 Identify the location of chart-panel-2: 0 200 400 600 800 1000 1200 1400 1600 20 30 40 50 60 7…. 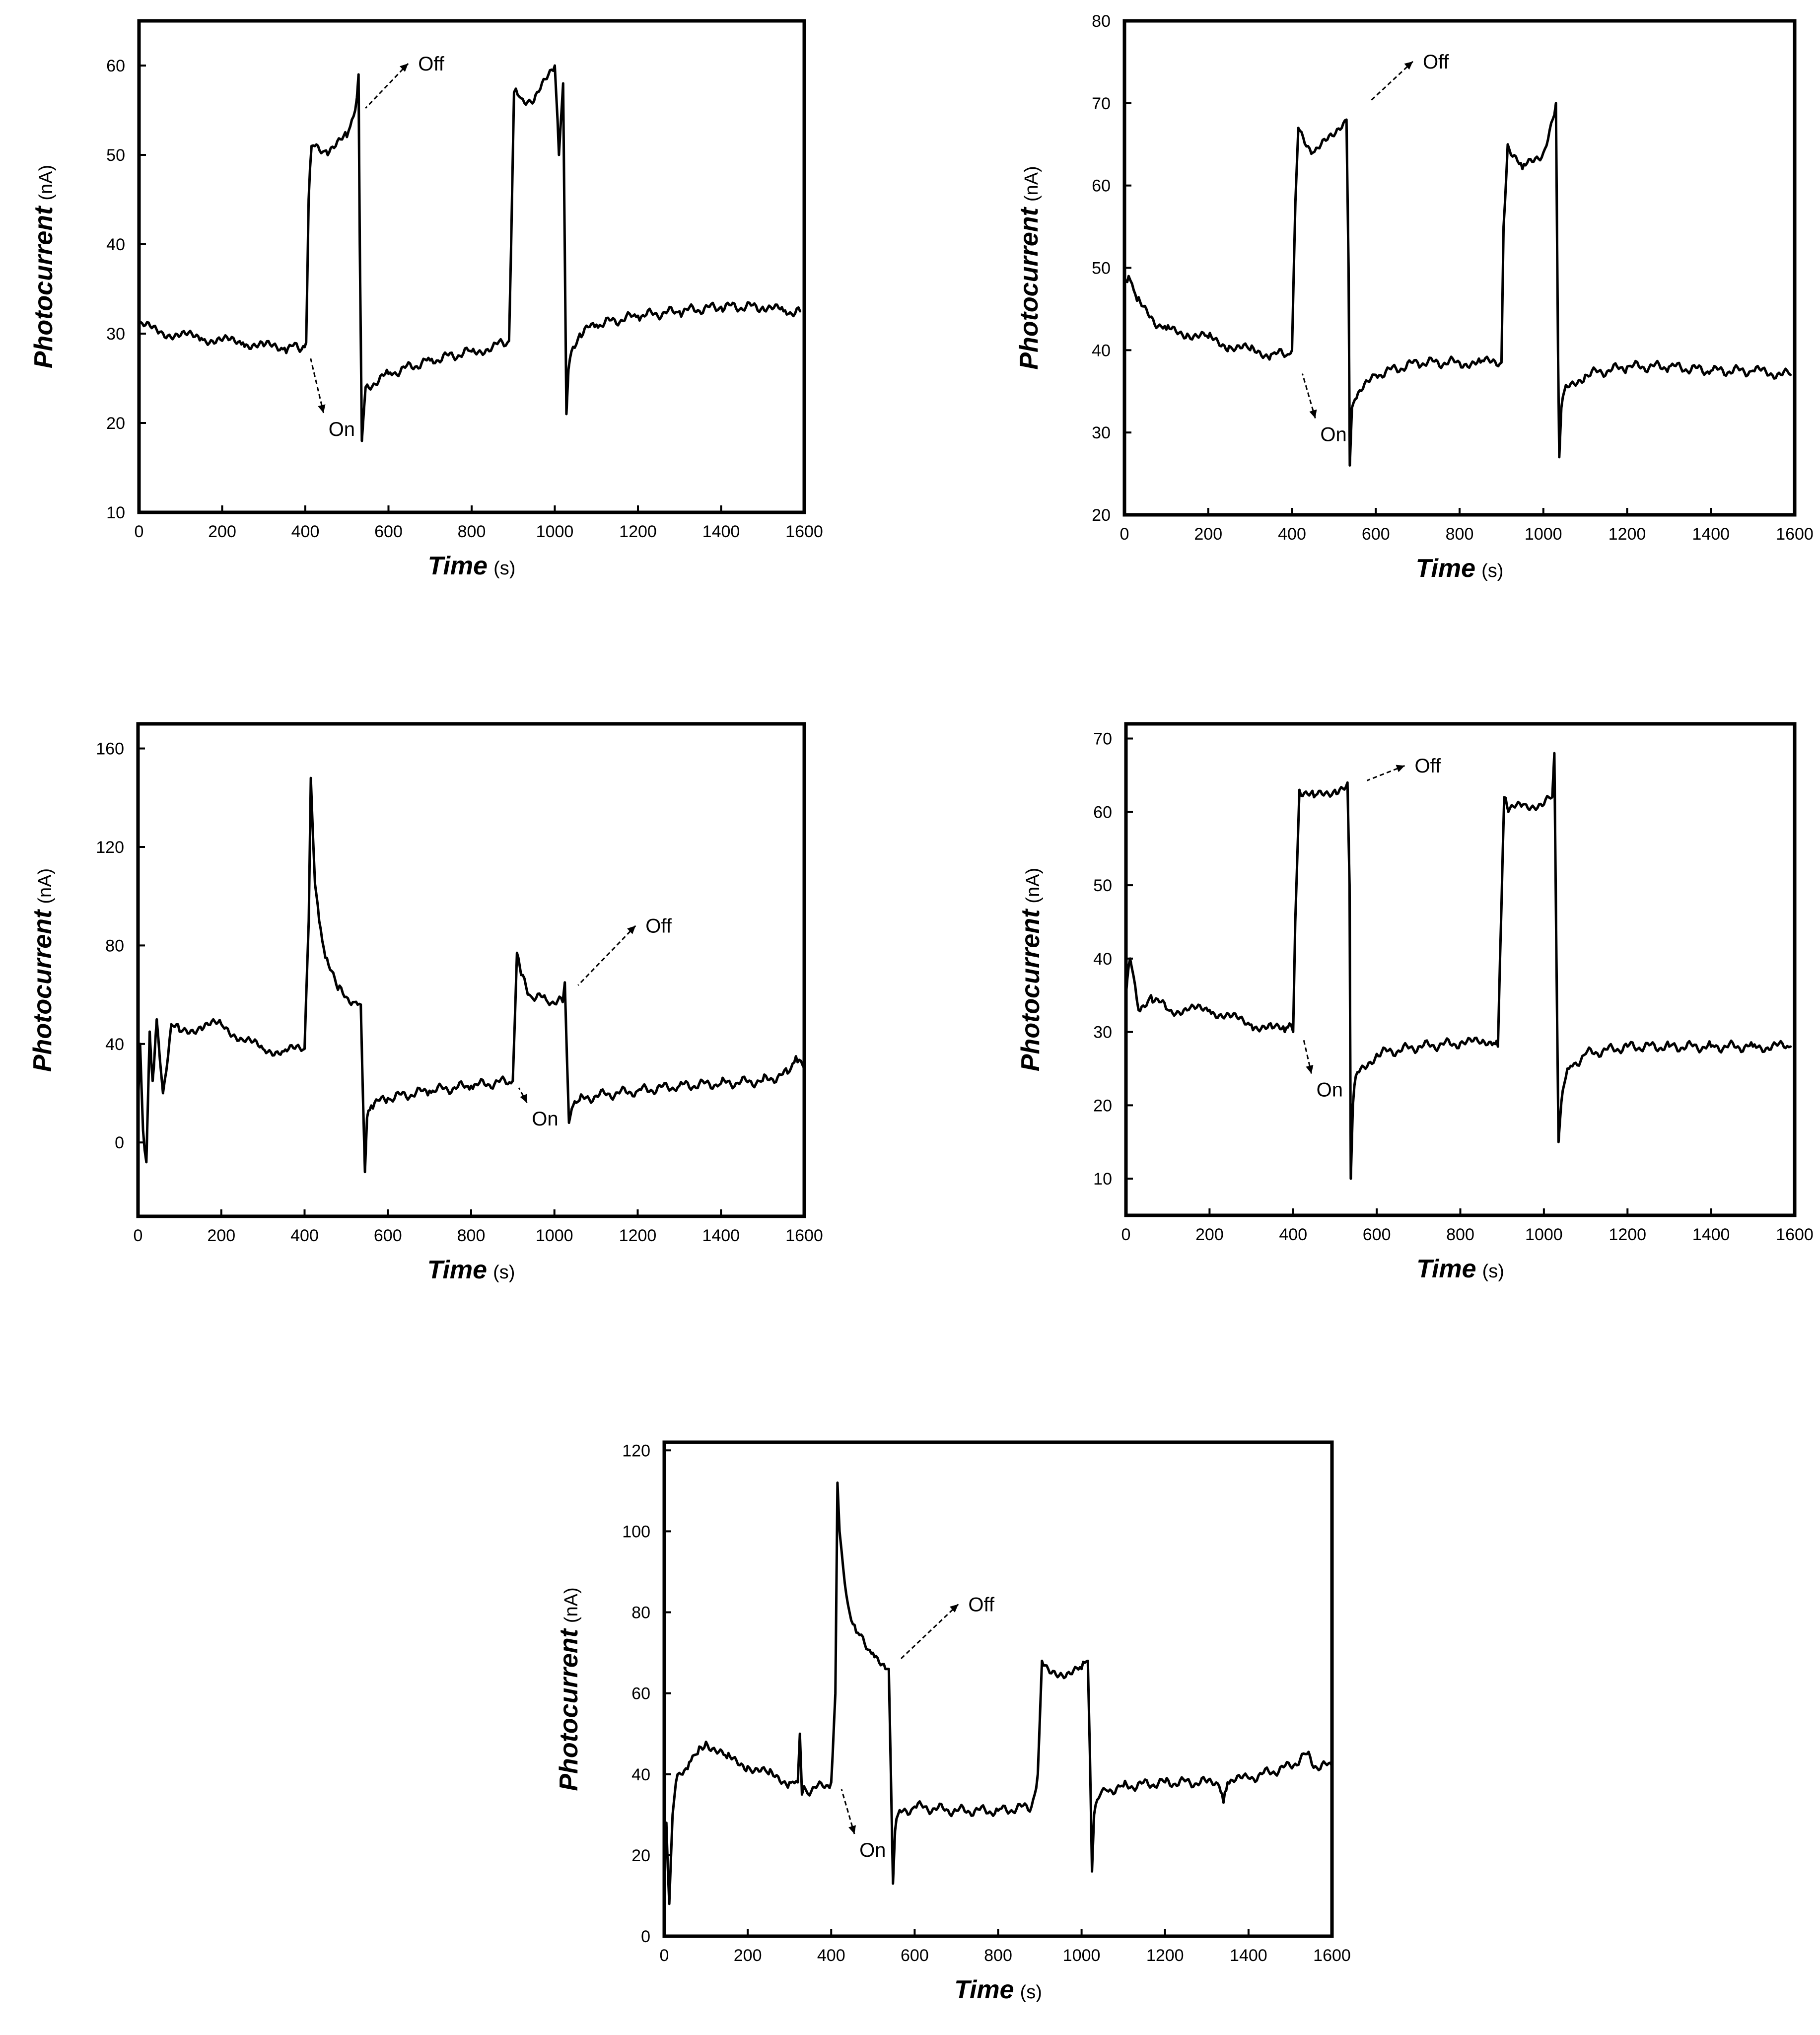
(1414, 297).